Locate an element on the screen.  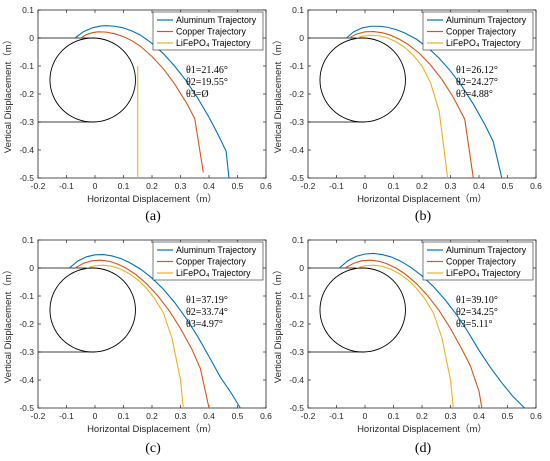
angle-annotation-3: θ3=5.11° is located at coordinates (474, 324).